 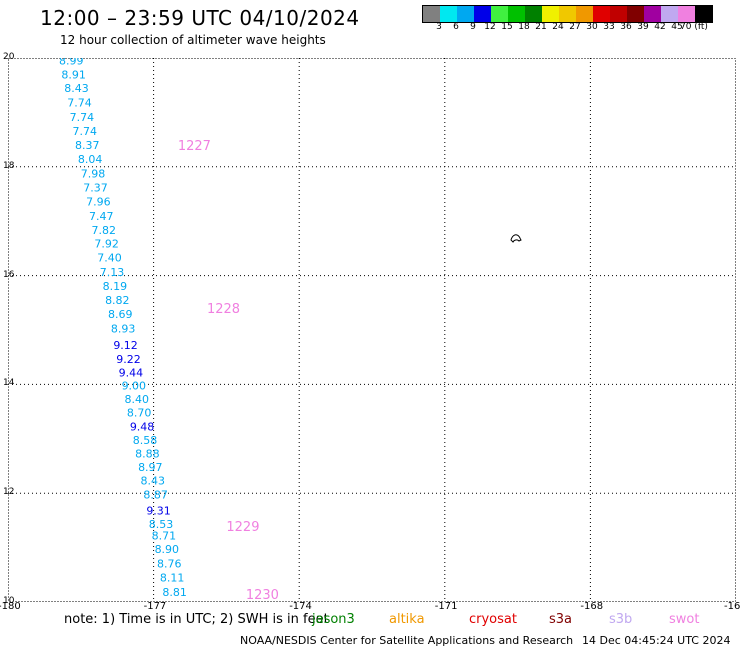 What do you see at coordinates (109, 258) in the screenshot?
I see `wave-height-value: 7.40` at bounding box center [109, 258].